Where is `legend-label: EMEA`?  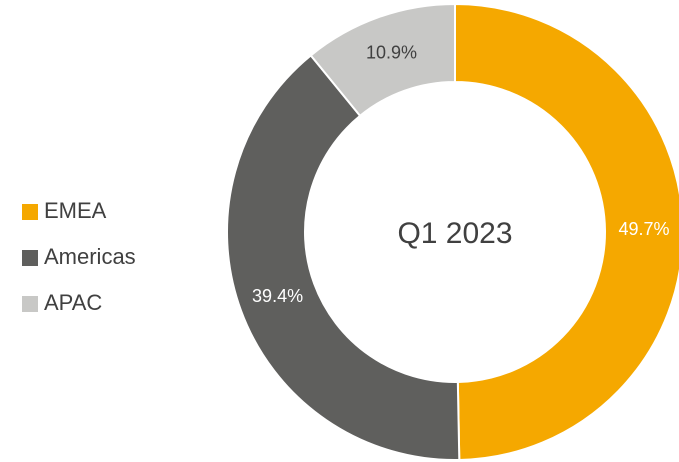 legend-label: EMEA is located at coordinates (75, 210).